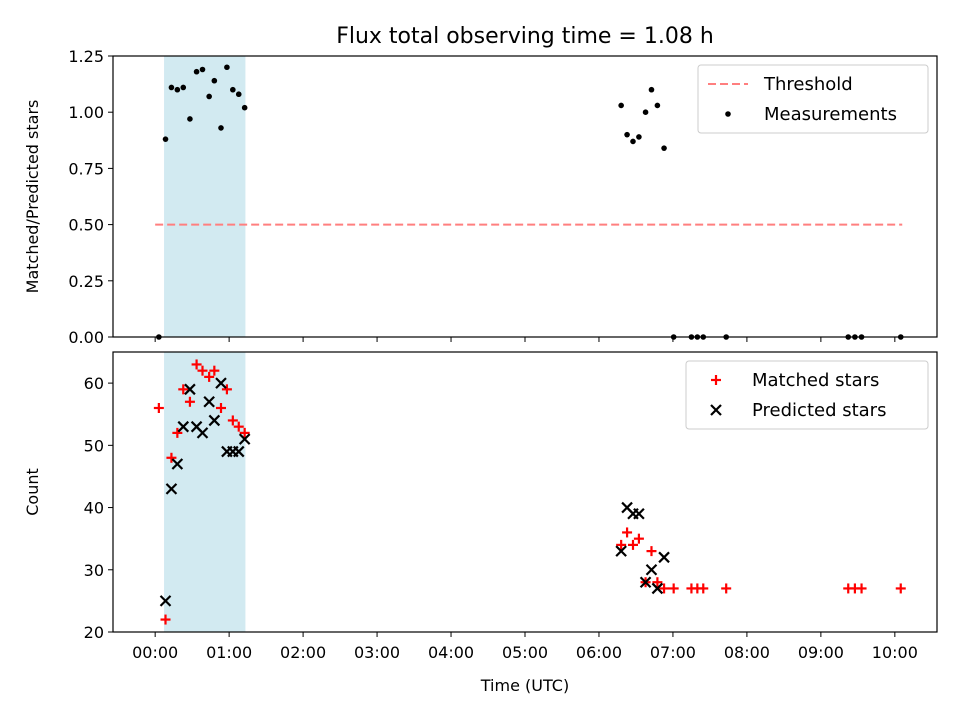 Image resolution: width=960 pixels, height=720 pixels. I want to click on x-tick-label: 10:00, so click(895, 652).